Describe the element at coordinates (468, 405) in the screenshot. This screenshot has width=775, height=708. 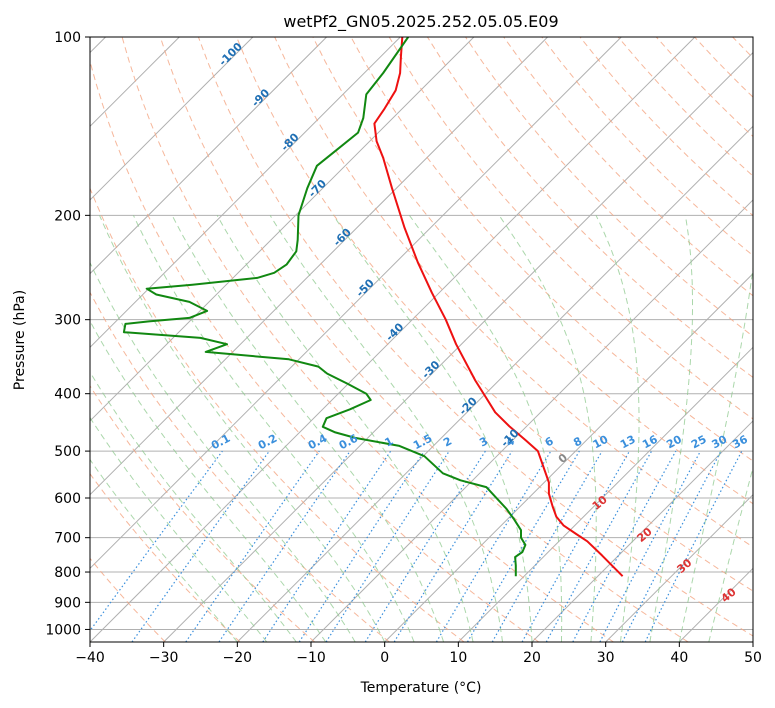
I see `isotherm-label: -20` at that location.